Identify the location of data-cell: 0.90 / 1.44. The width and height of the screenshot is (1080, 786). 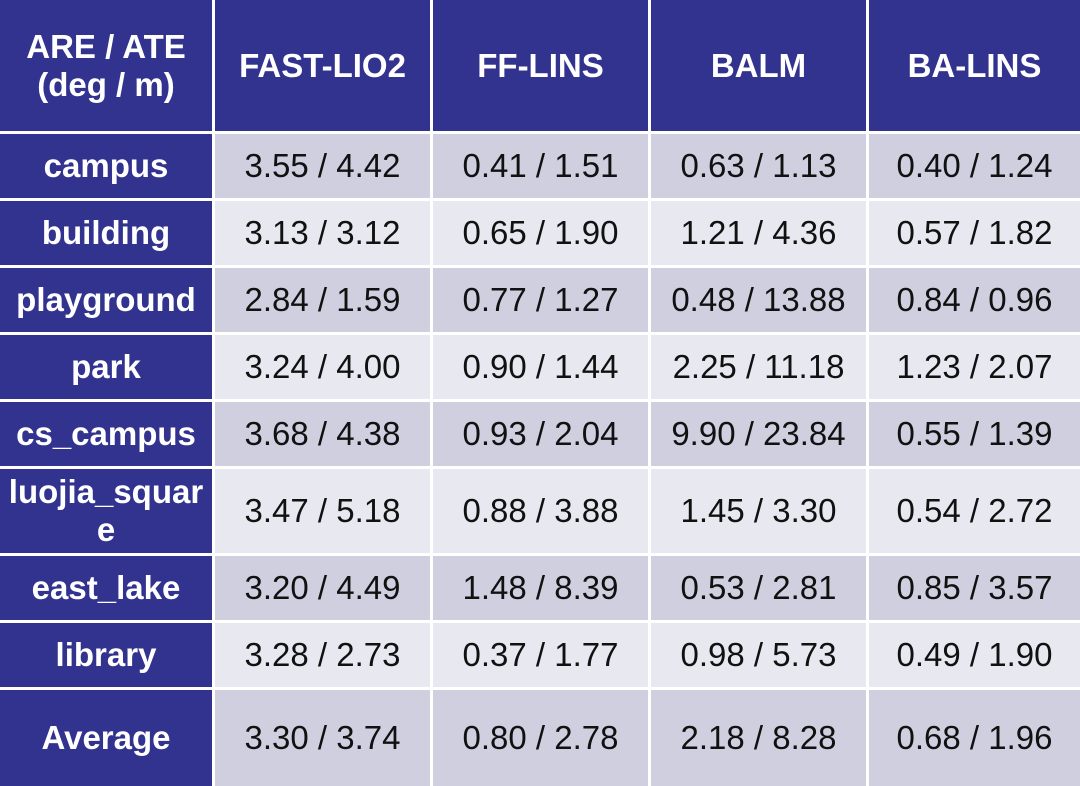
(540, 367).